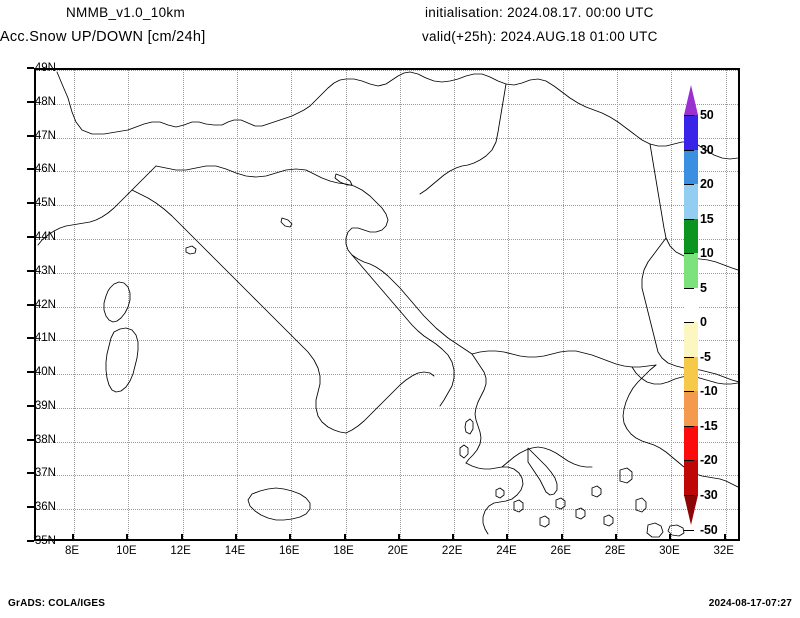  What do you see at coordinates (707, 218) in the screenshot?
I see `colorbar-tick-label: 15` at bounding box center [707, 218].